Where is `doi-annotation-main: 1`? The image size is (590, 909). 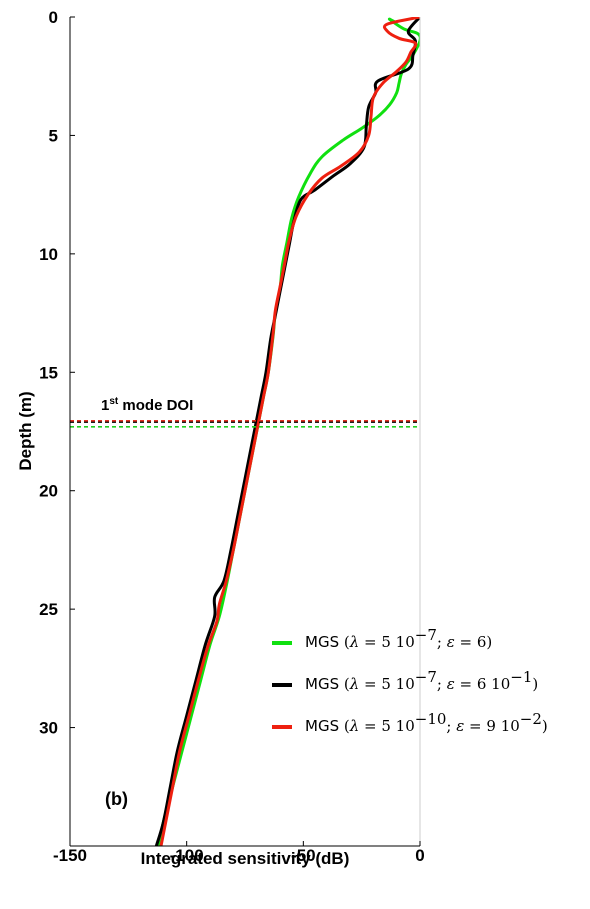 doi-annotation-main: 1 is located at coordinates (105, 405).